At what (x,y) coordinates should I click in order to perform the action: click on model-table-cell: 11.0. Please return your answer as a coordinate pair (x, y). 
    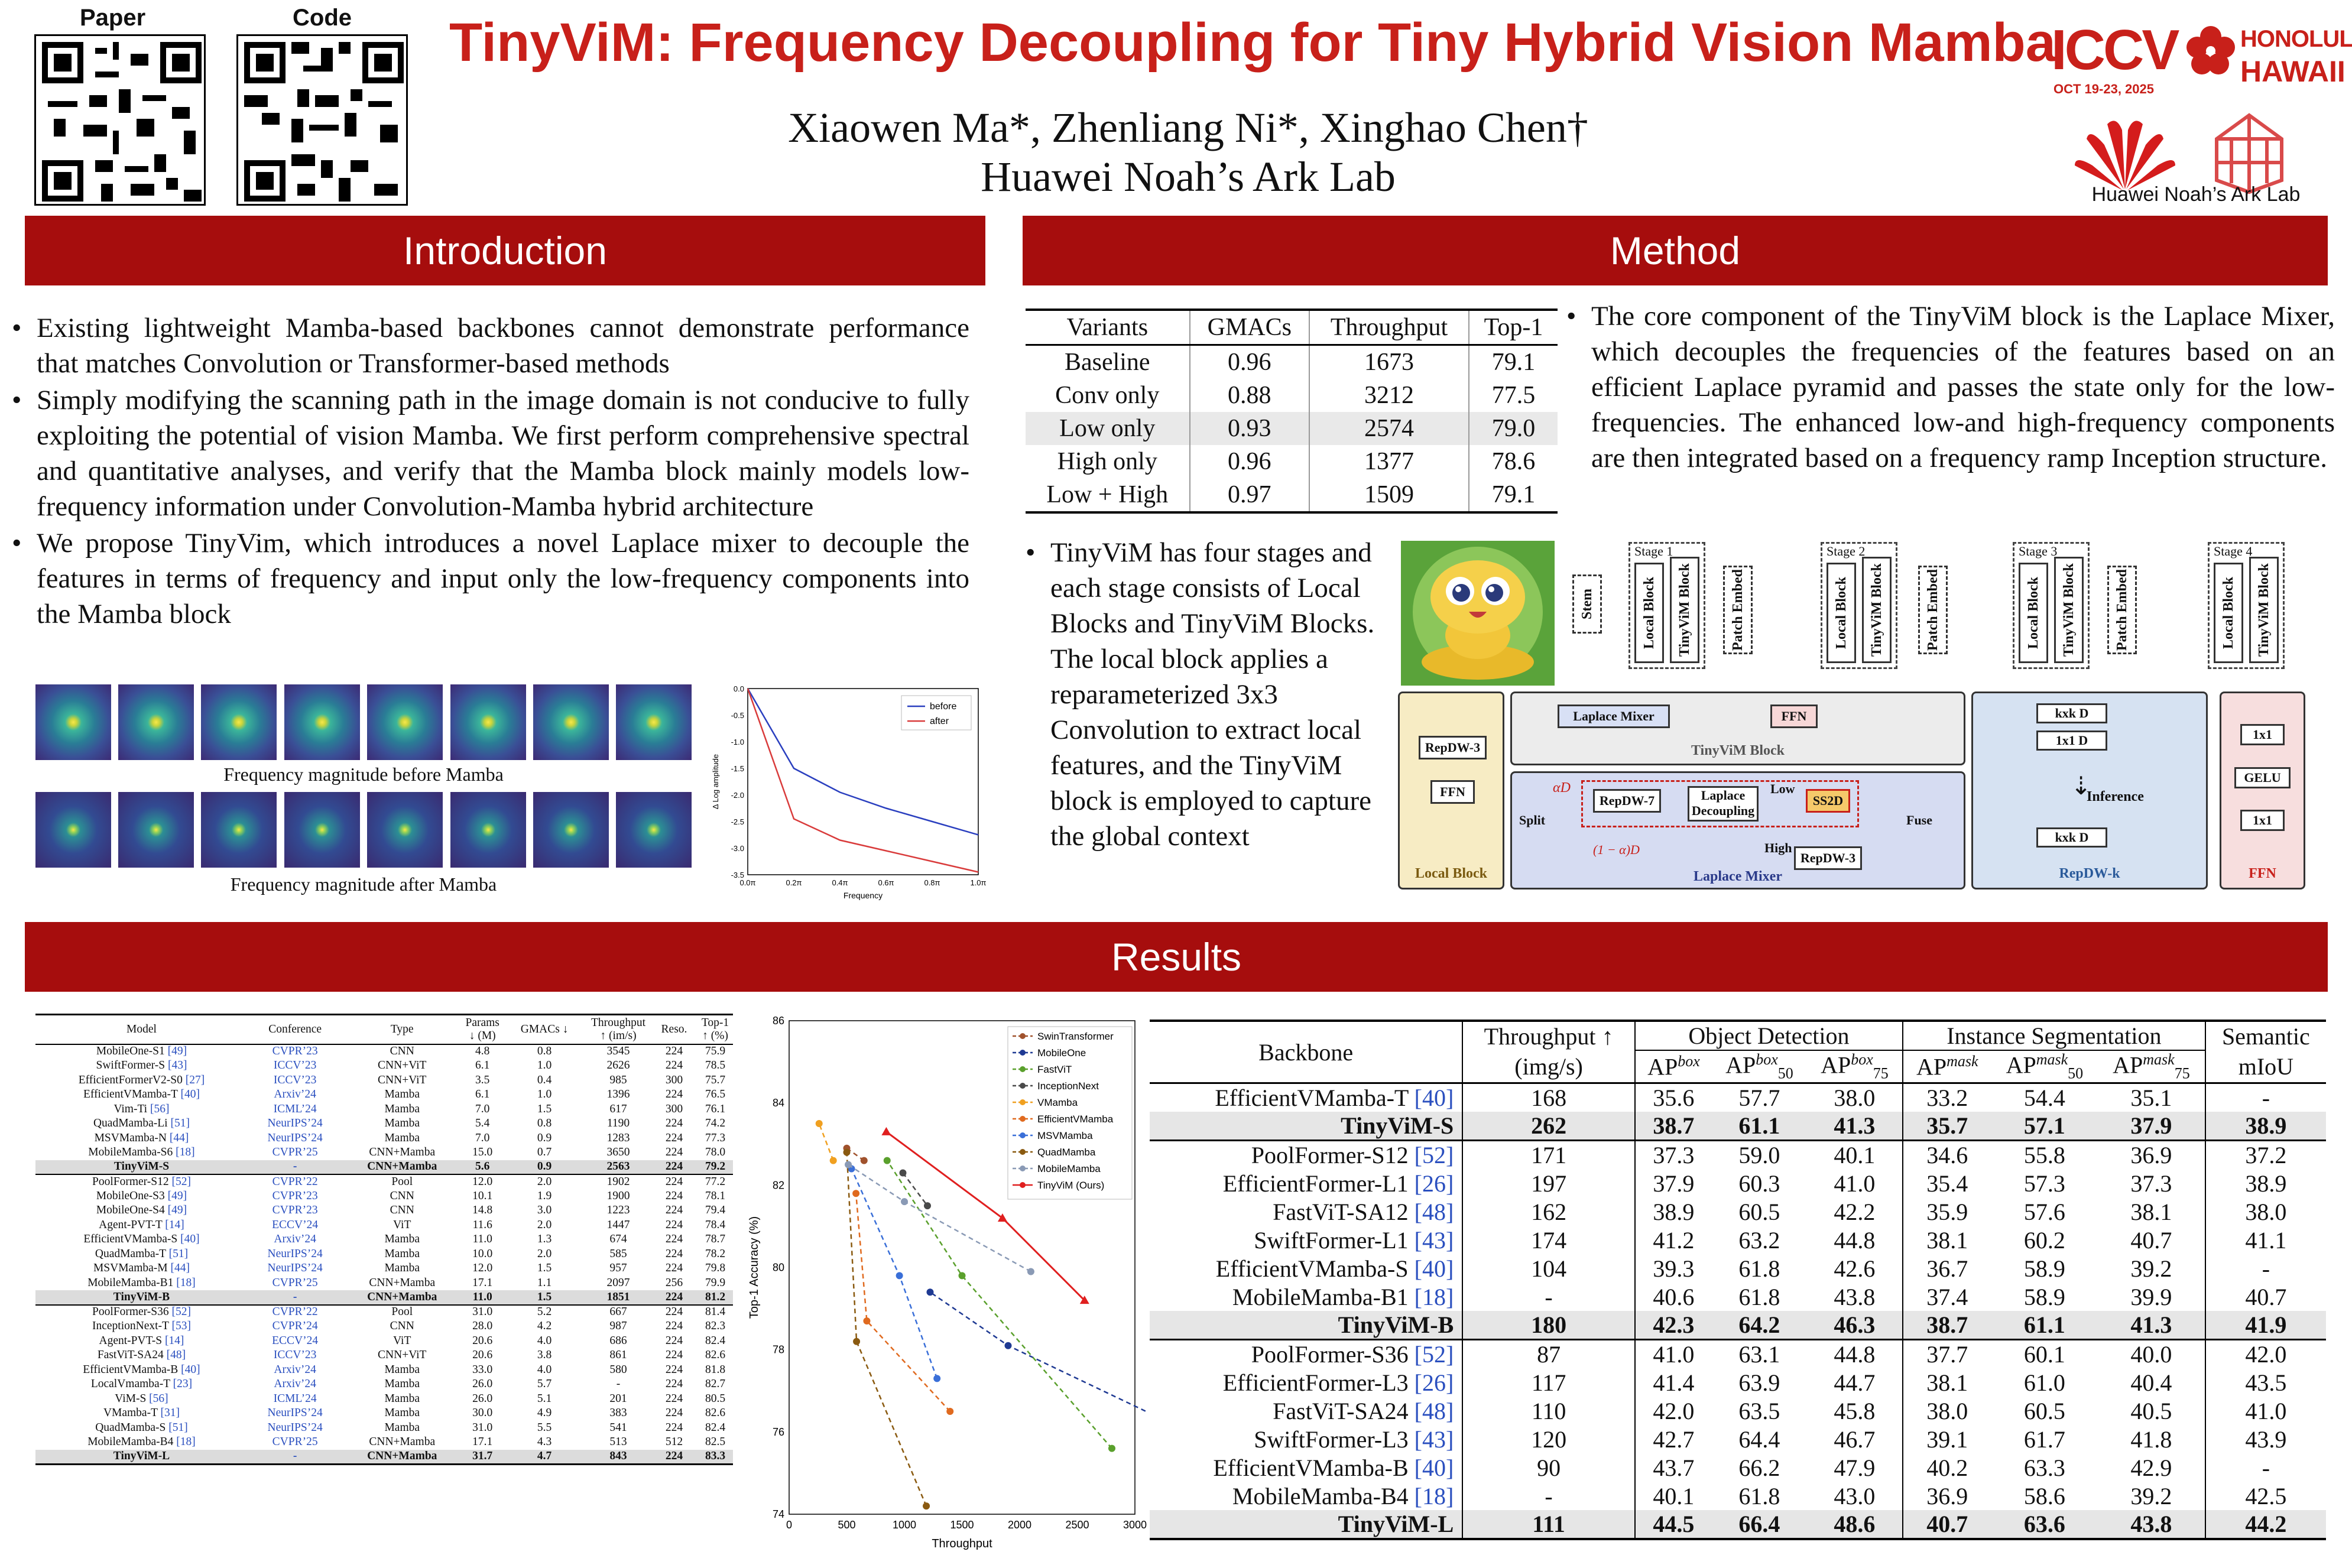
    Looking at the image, I should click on (483, 1297).